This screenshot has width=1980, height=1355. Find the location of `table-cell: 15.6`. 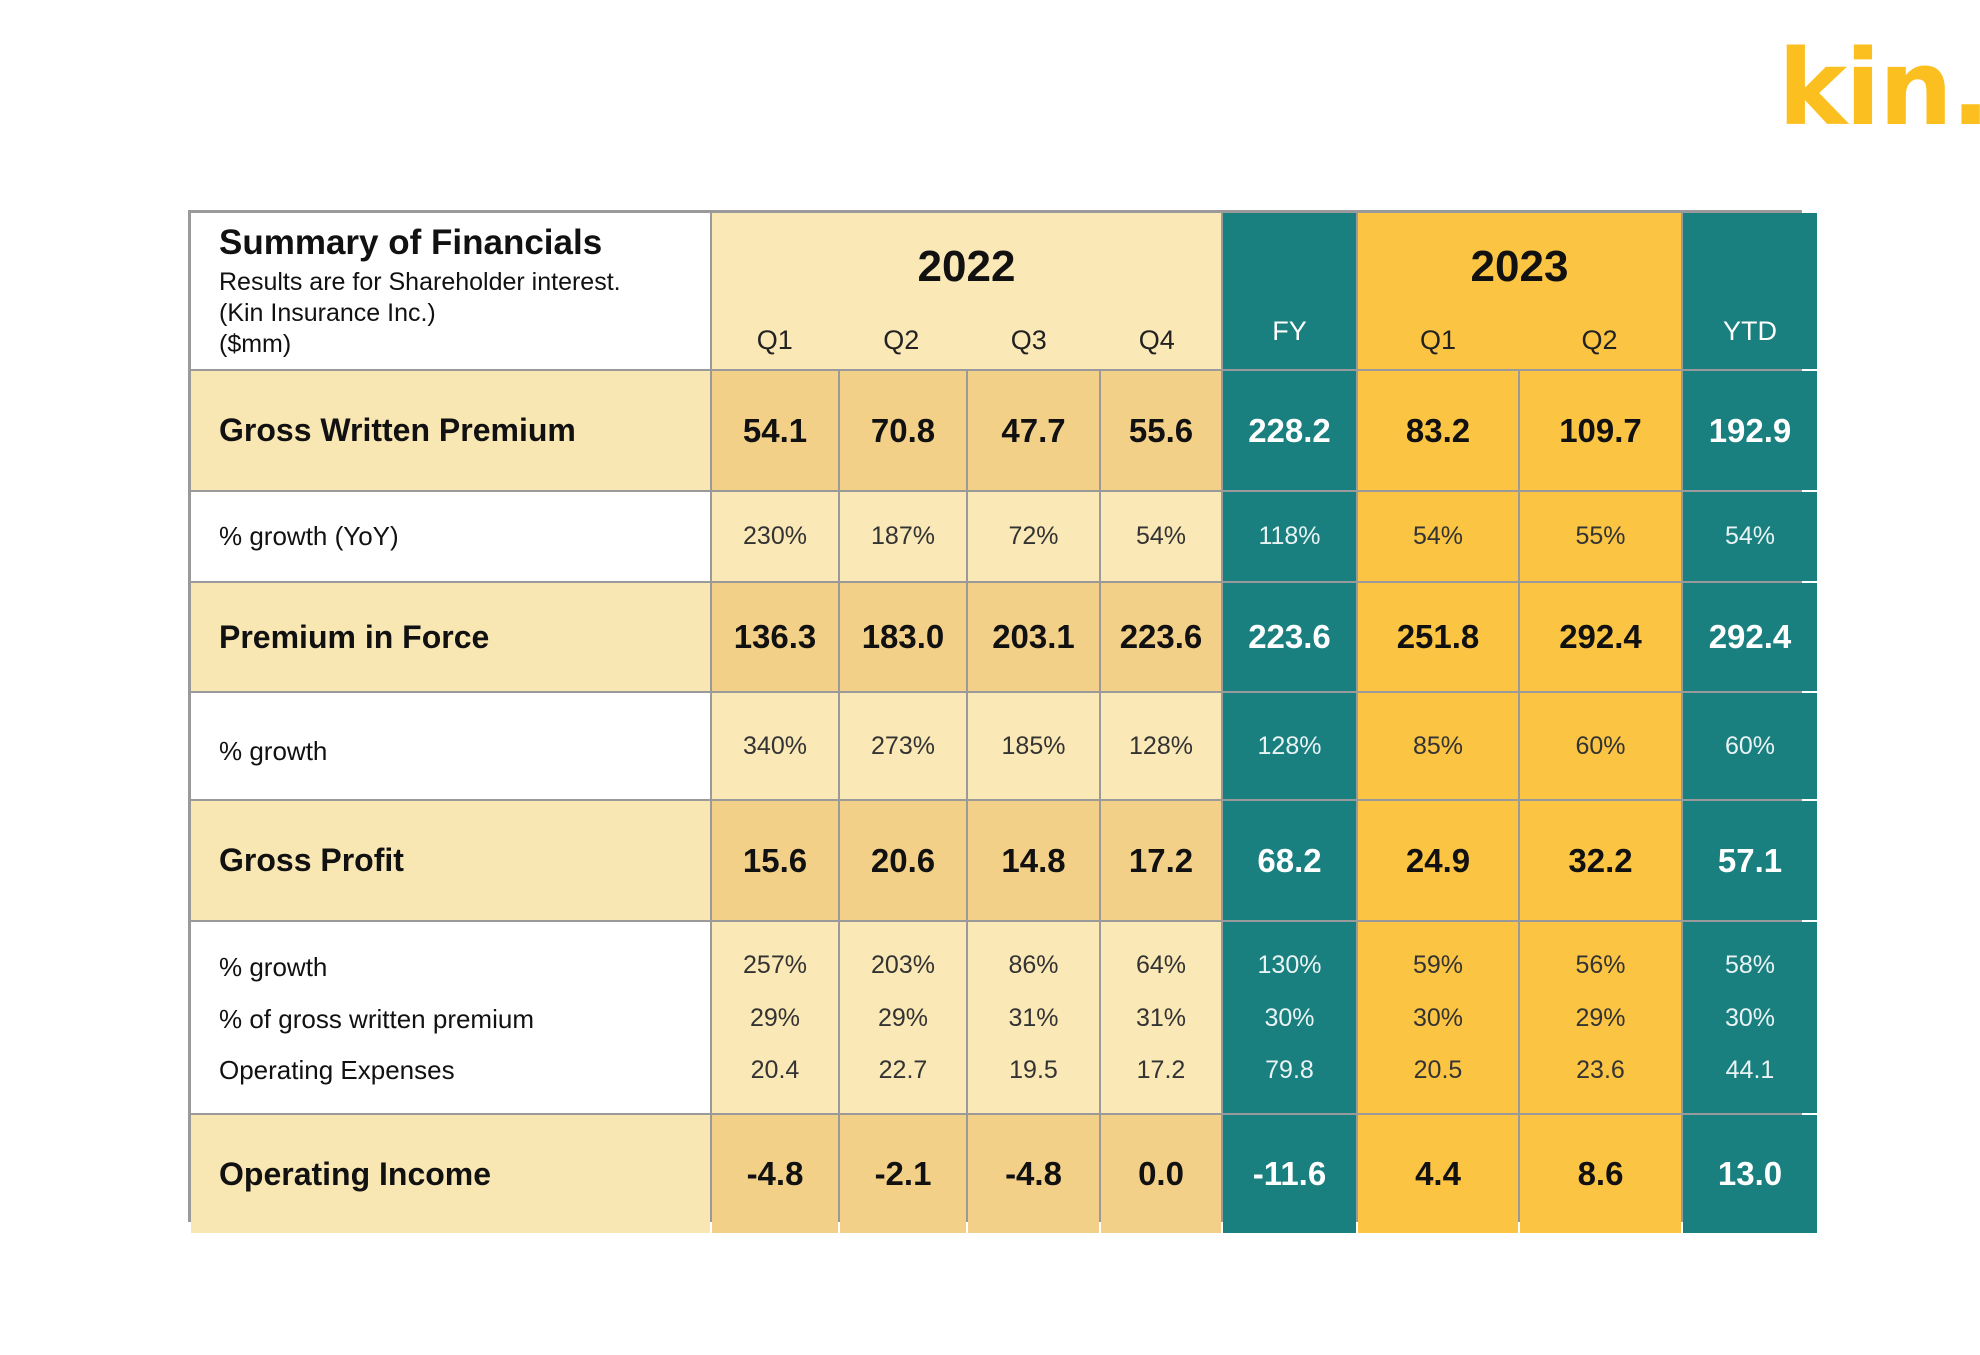

table-cell: 15.6 is located at coordinates (775, 860).